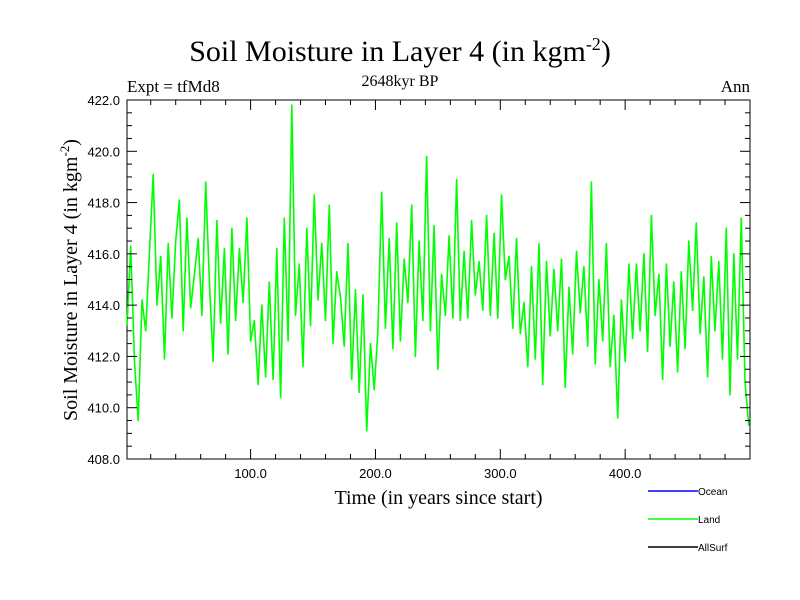 The width and height of the screenshot is (800, 600). What do you see at coordinates (500, 473) in the screenshot?
I see `x-tick-label: 300.0` at bounding box center [500, 473].